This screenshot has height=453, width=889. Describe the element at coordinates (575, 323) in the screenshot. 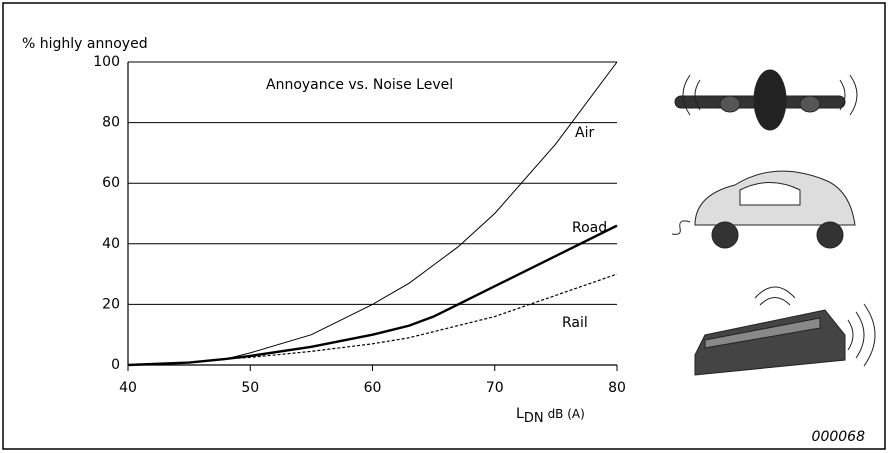

I see `series-label: Rail` at that location.